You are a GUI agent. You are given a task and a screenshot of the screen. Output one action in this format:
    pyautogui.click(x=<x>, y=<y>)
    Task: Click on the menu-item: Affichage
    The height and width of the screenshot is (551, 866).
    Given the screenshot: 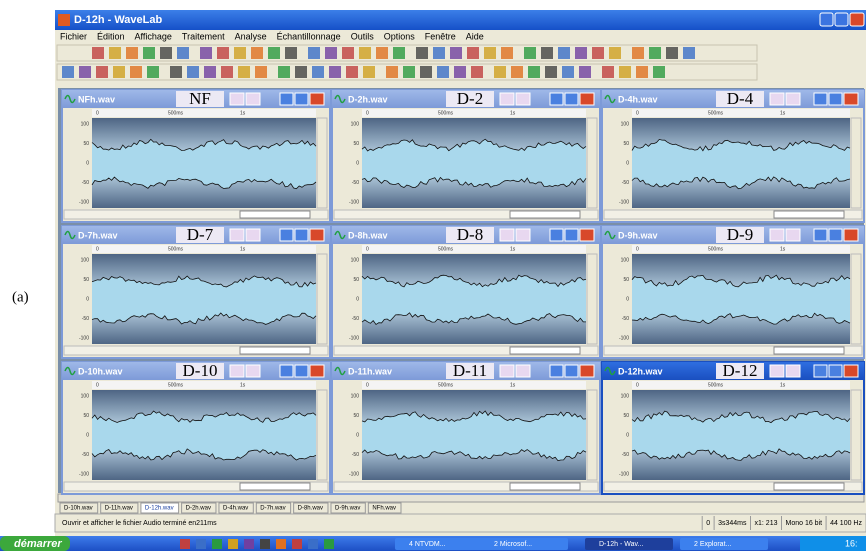 What is the action you would take?
    pyautogui.click(x=153, y=36)
    